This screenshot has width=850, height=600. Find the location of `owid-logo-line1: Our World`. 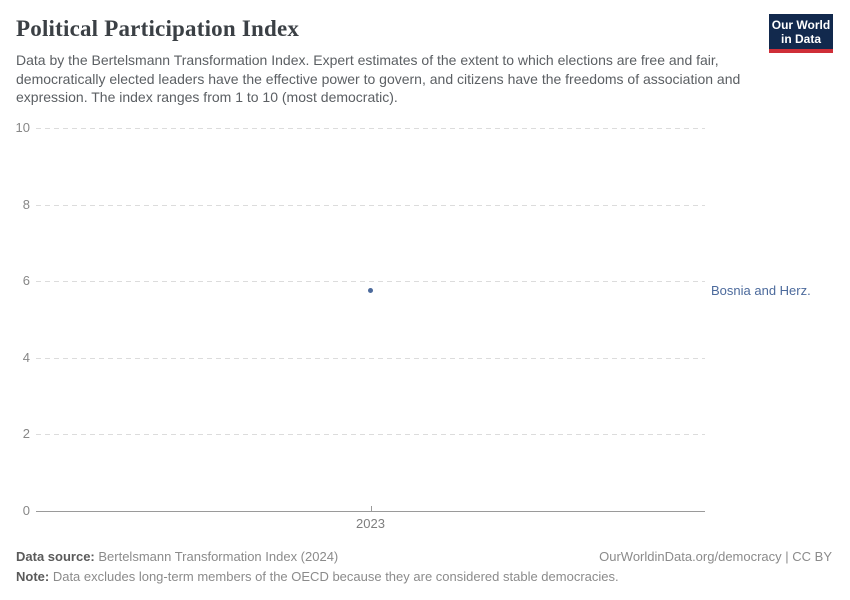

owid-logo-line1: Our World is located at coordinates (801, 25).